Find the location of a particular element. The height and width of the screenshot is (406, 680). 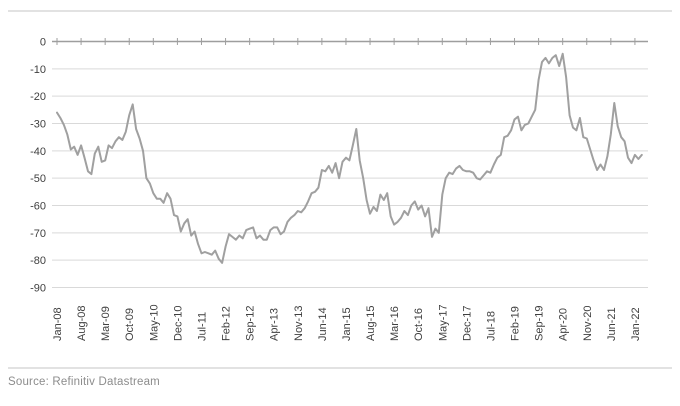

y-tick-label: -30 is located at coordinates (38, 125).